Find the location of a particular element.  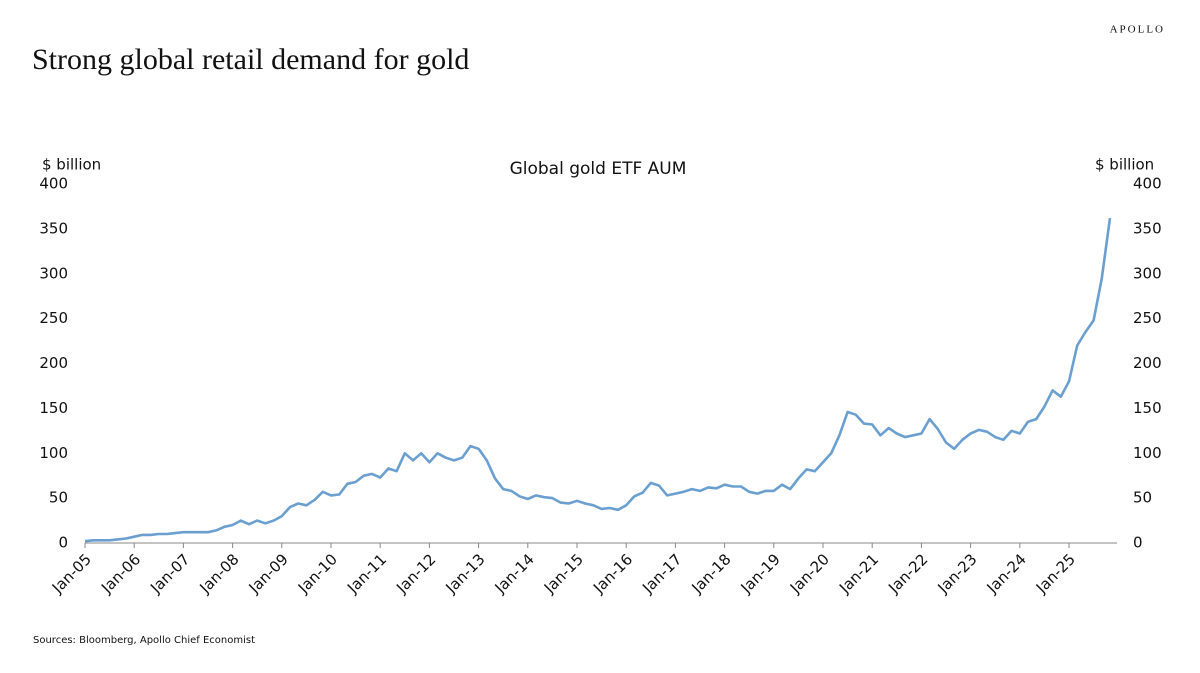

x-tick-label: Jan-15 is located at coordinates (563, 573).